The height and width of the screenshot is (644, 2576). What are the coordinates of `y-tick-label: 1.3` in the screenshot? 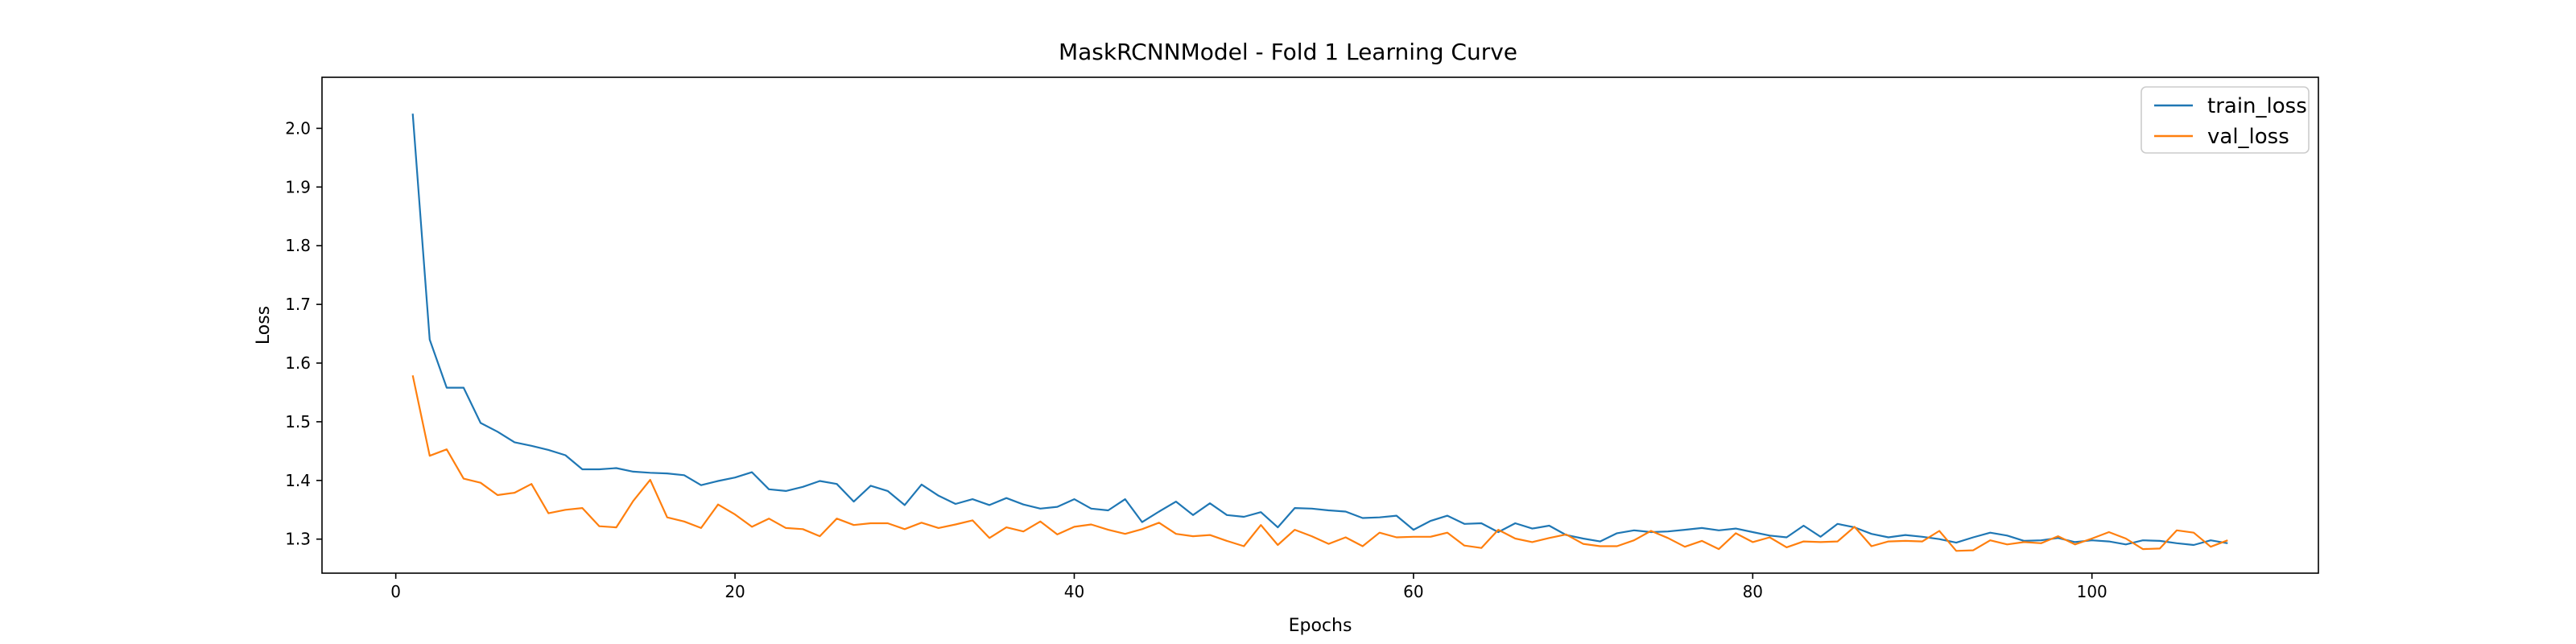 It's located at (298, 539).